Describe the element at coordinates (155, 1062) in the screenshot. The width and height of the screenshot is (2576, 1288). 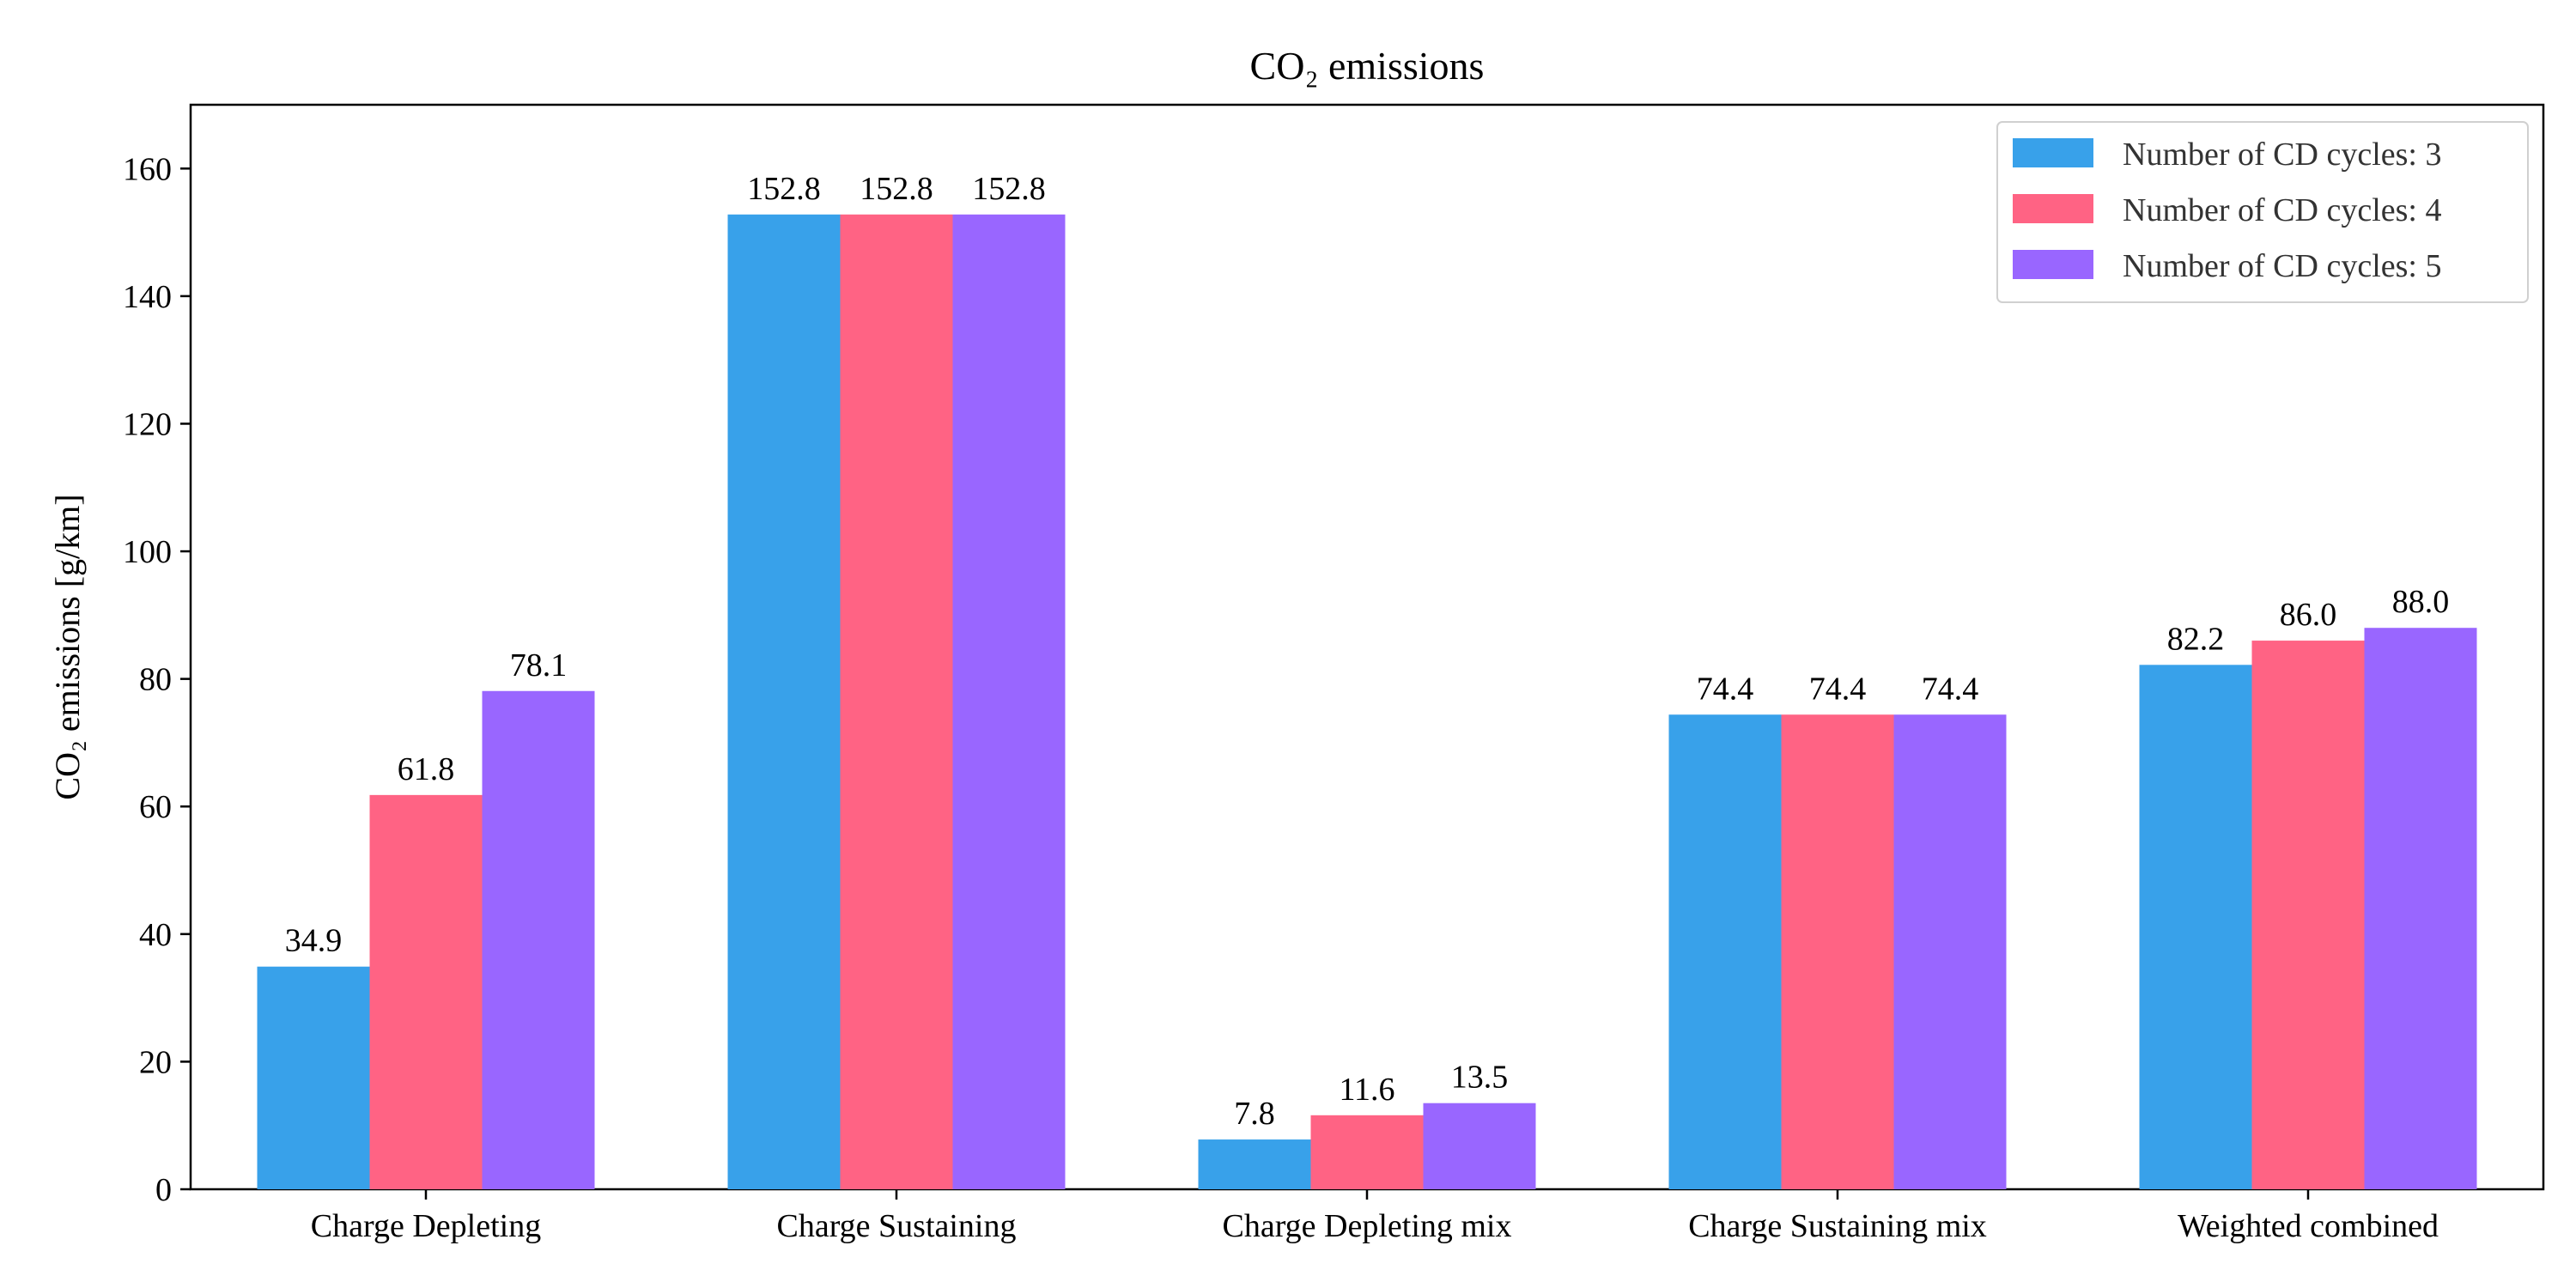
I see `y-tick-label: 20` at that location.